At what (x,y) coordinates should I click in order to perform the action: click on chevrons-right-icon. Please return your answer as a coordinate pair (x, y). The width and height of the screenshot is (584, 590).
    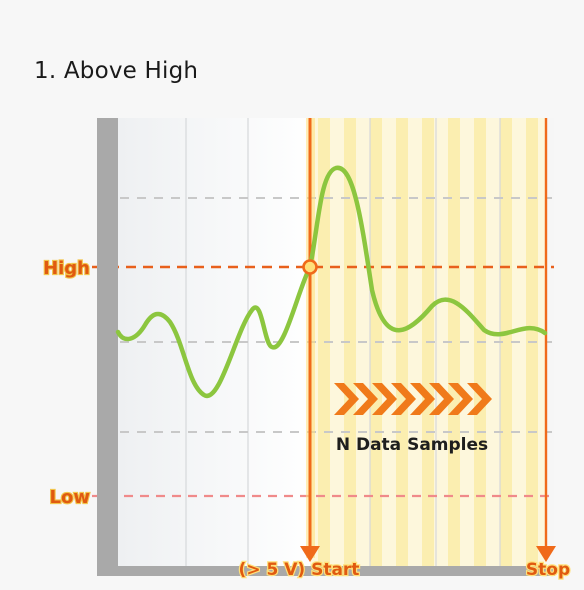
    Looking at the image, I should click on (413, 399).